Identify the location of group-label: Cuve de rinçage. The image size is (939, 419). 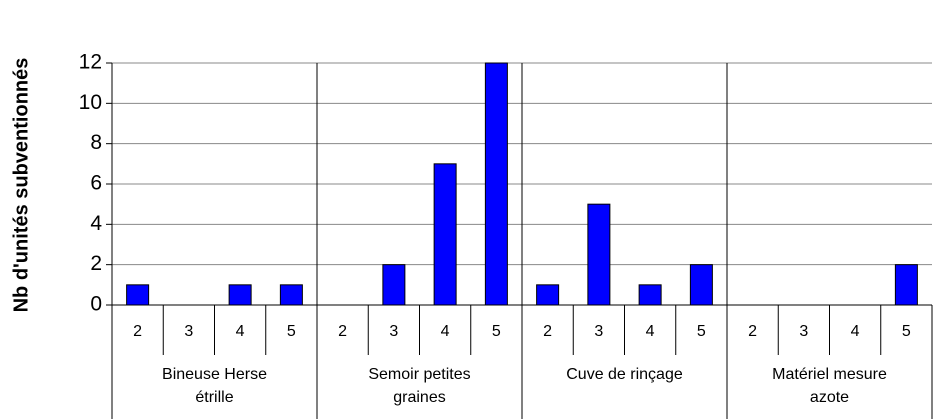
(624, 374).